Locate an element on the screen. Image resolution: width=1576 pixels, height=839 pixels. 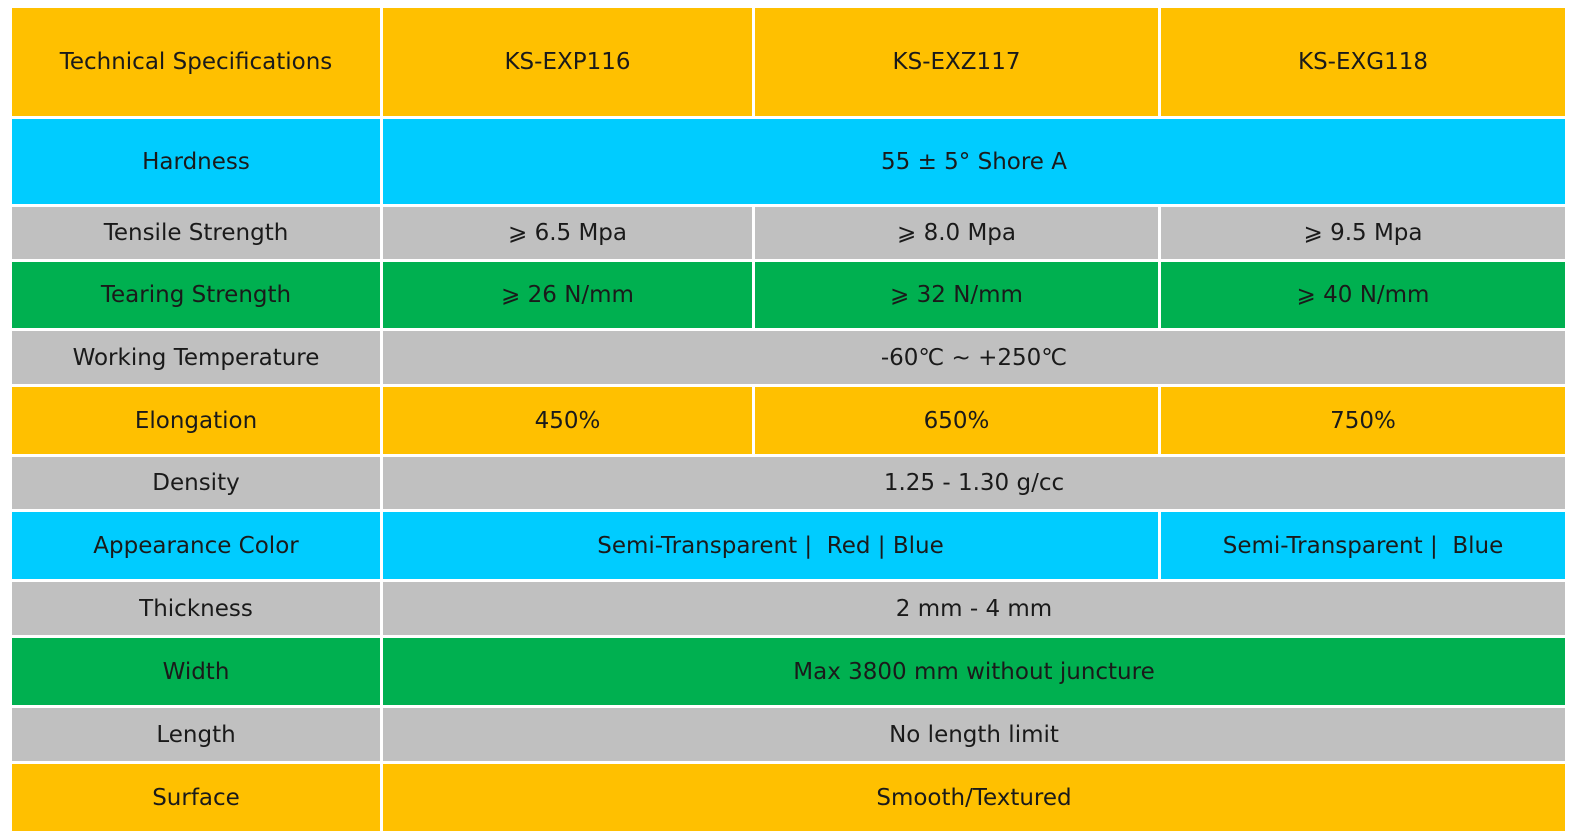
row-value: ⩾ 6.5 Mpa is located at coordinates (567, 233).